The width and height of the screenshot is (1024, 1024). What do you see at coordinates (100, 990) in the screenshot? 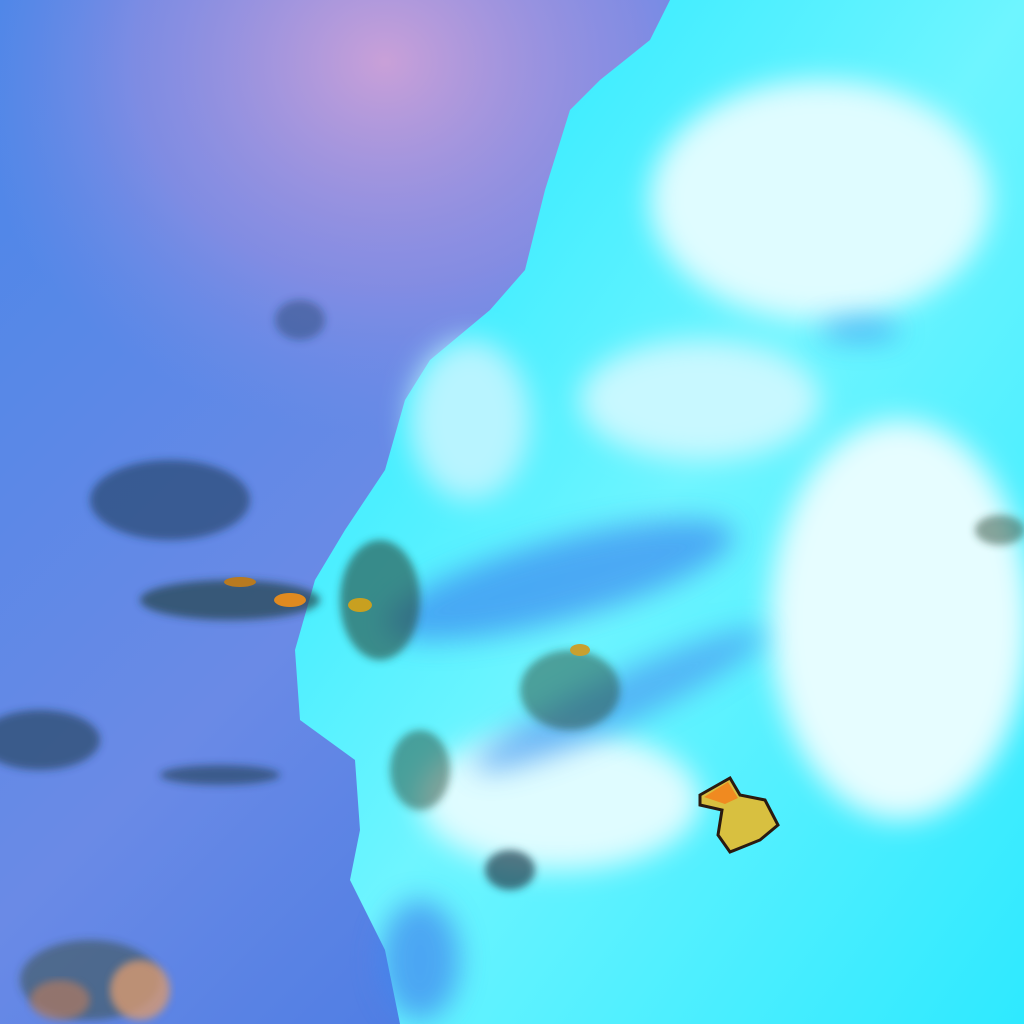
I see `land-patches` at bounding box center [100, 990].